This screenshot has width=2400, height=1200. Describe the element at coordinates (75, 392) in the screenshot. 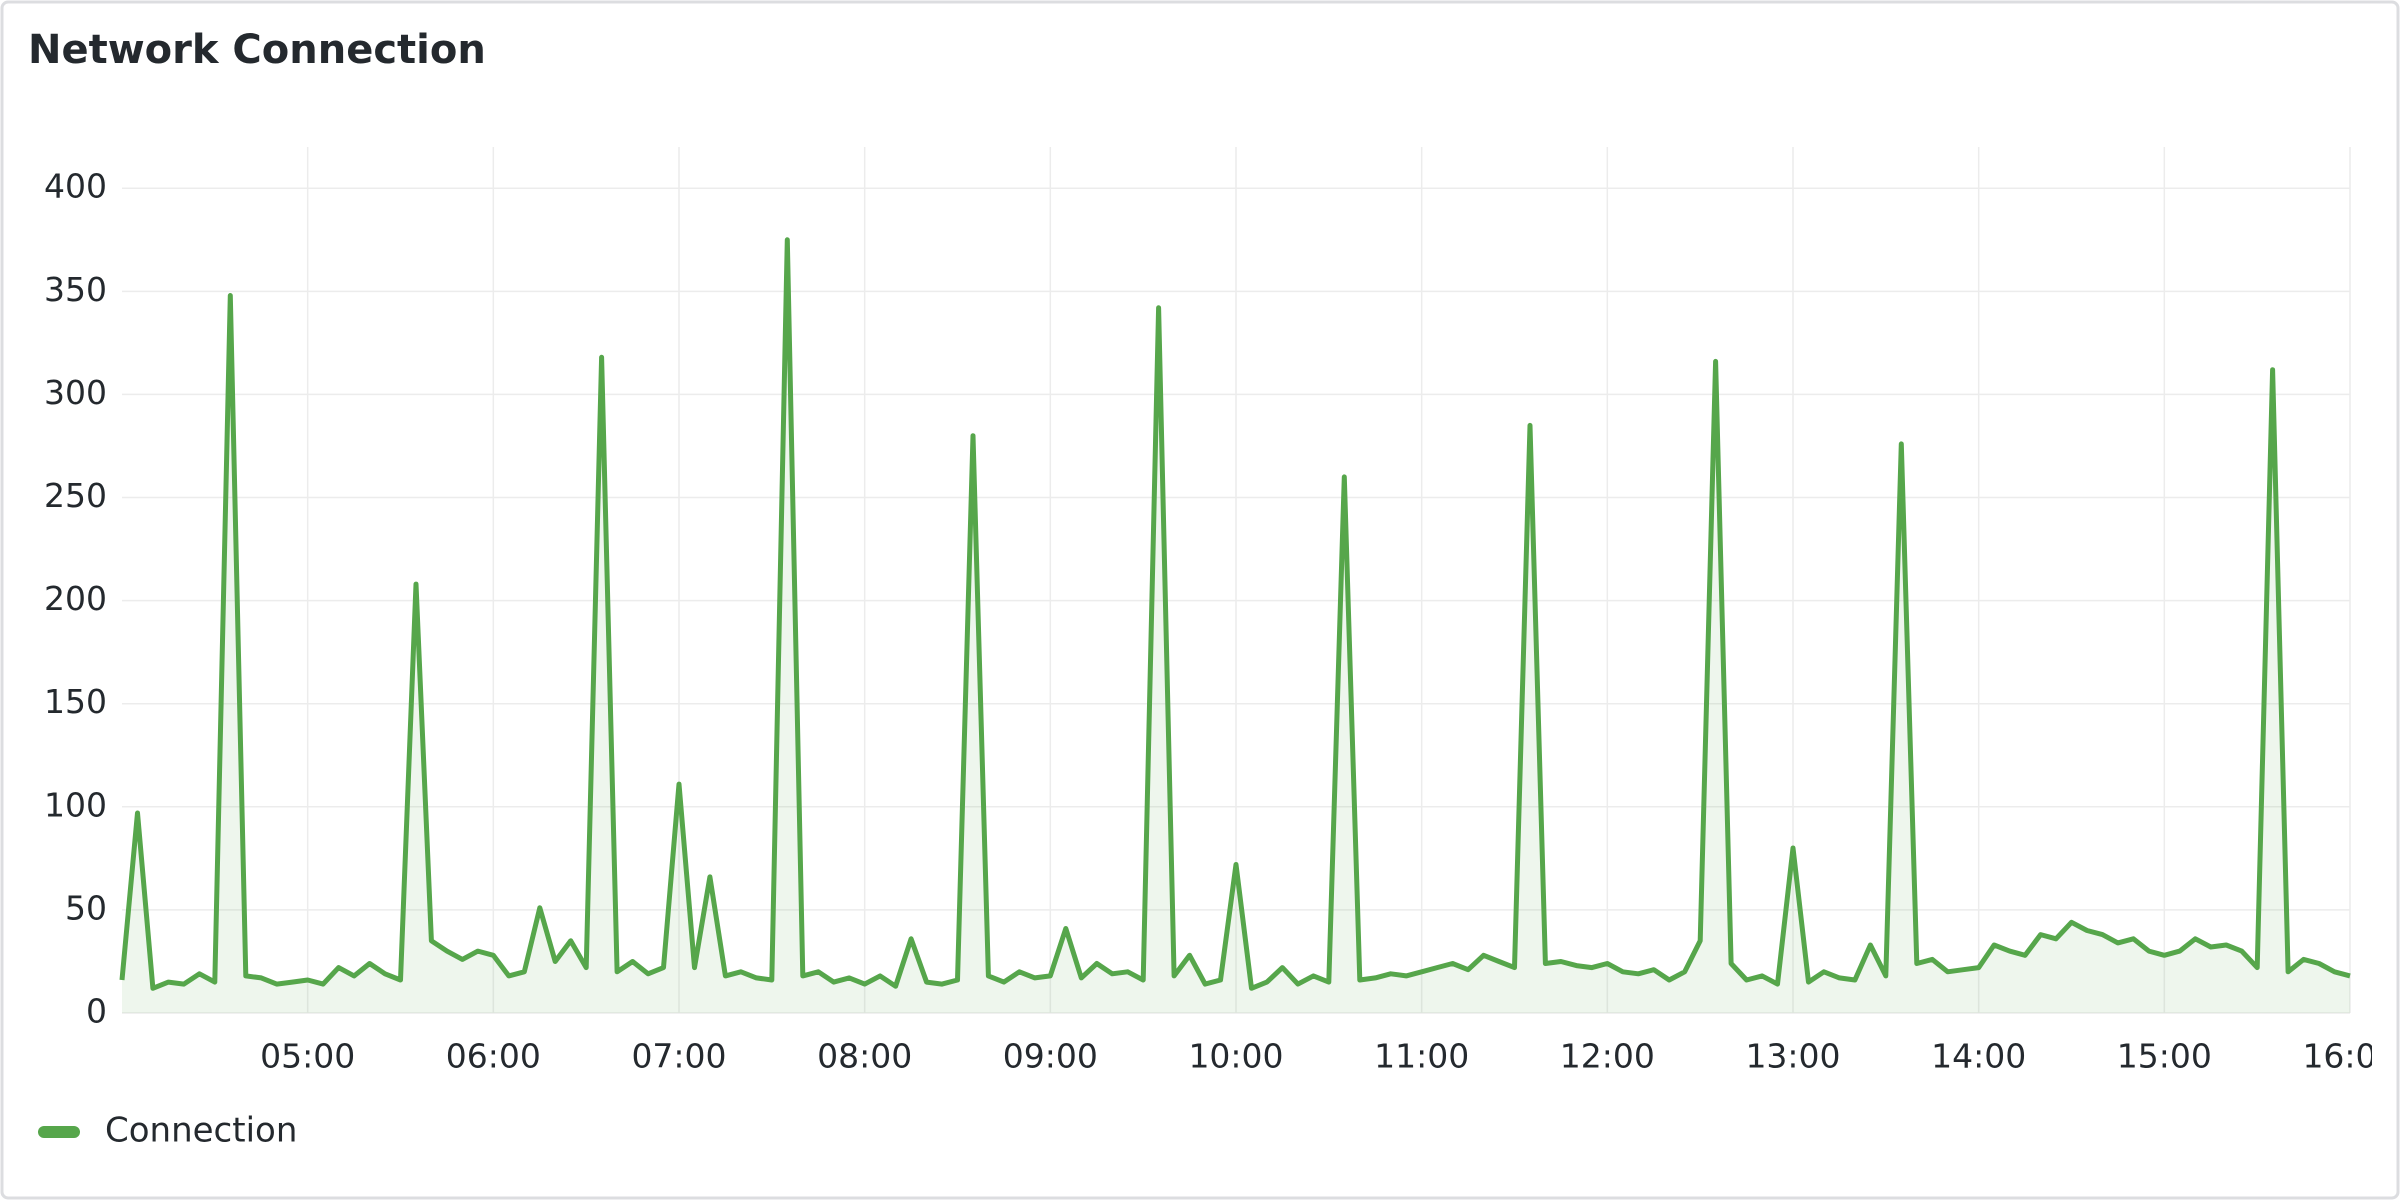

I see `y-tick-label: 300` at that location.